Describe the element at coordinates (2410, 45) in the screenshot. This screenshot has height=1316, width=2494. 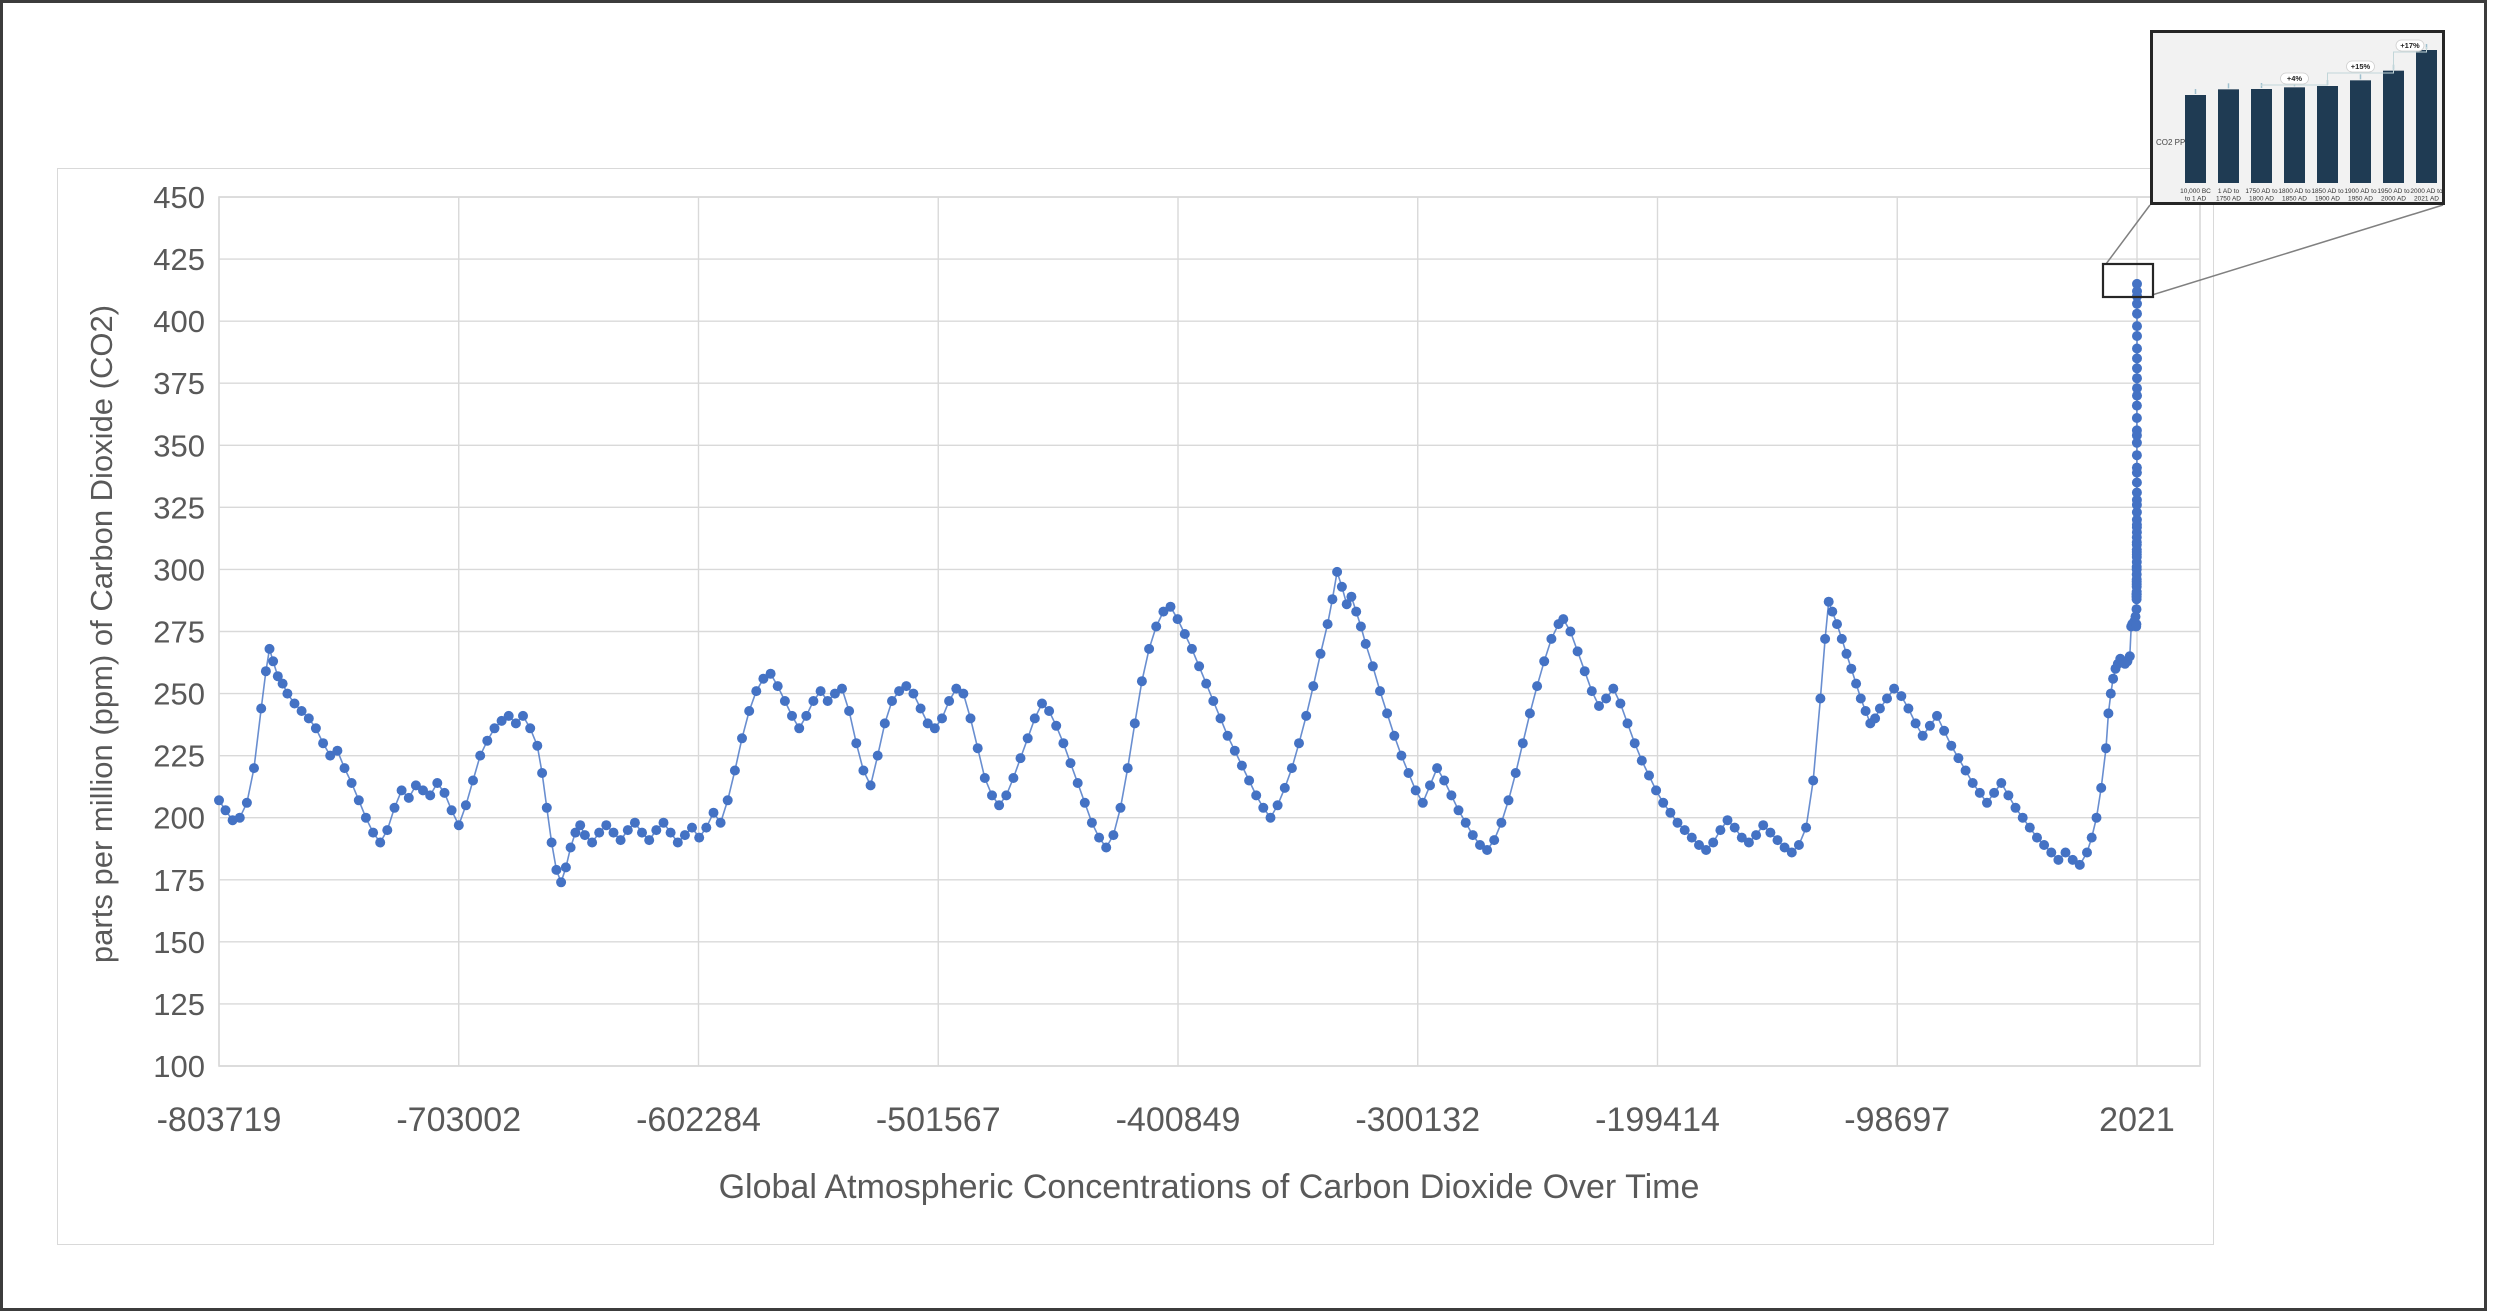
I see `inset-annotation-label: +17%` at that location.